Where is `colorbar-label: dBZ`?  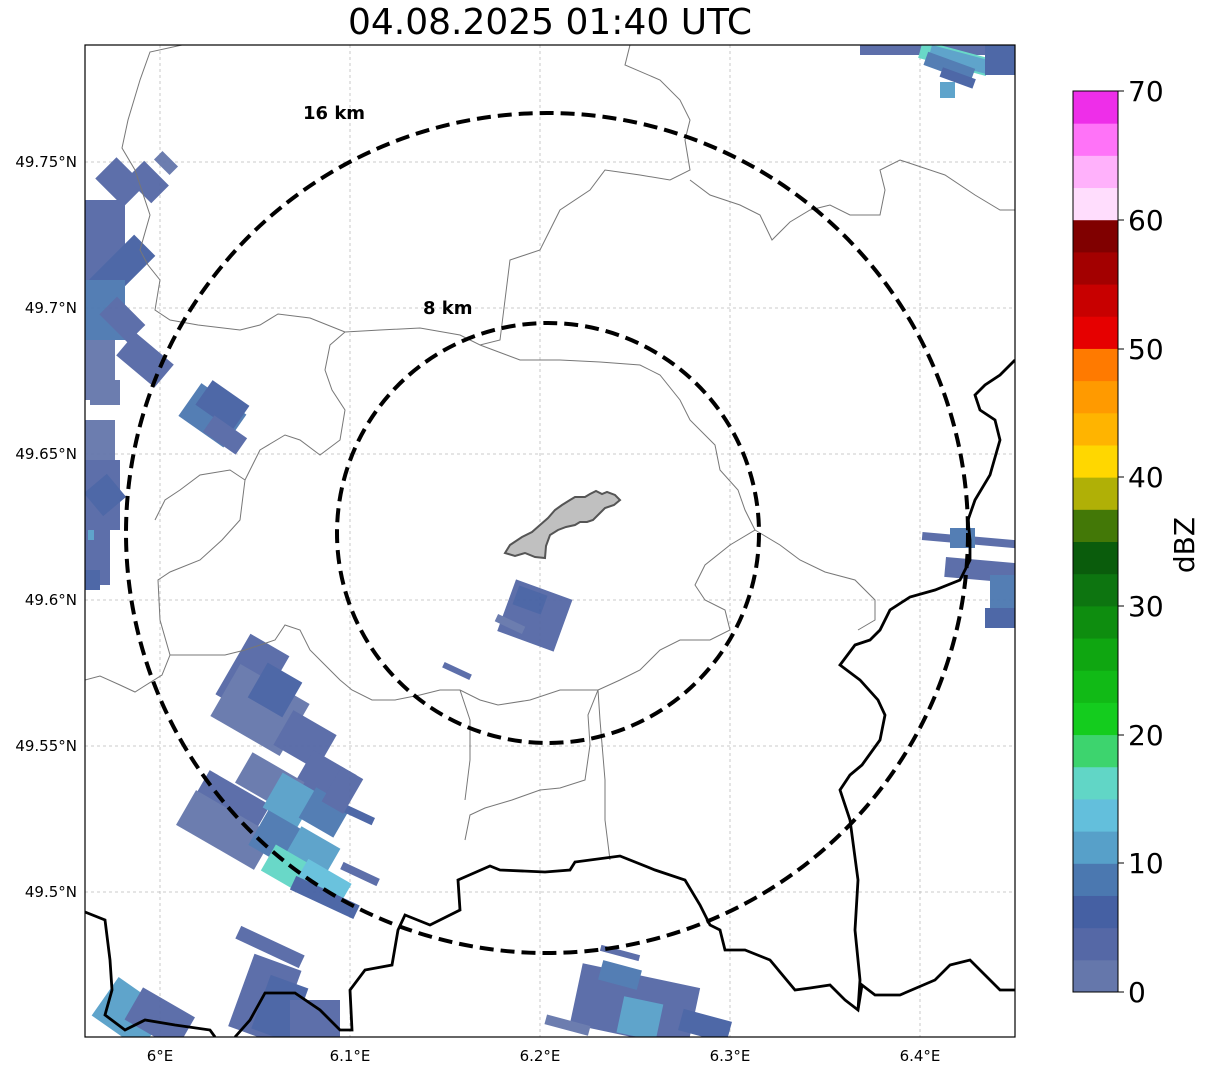
colorbar-label: dBZ is located at coordinates (1184, 545).